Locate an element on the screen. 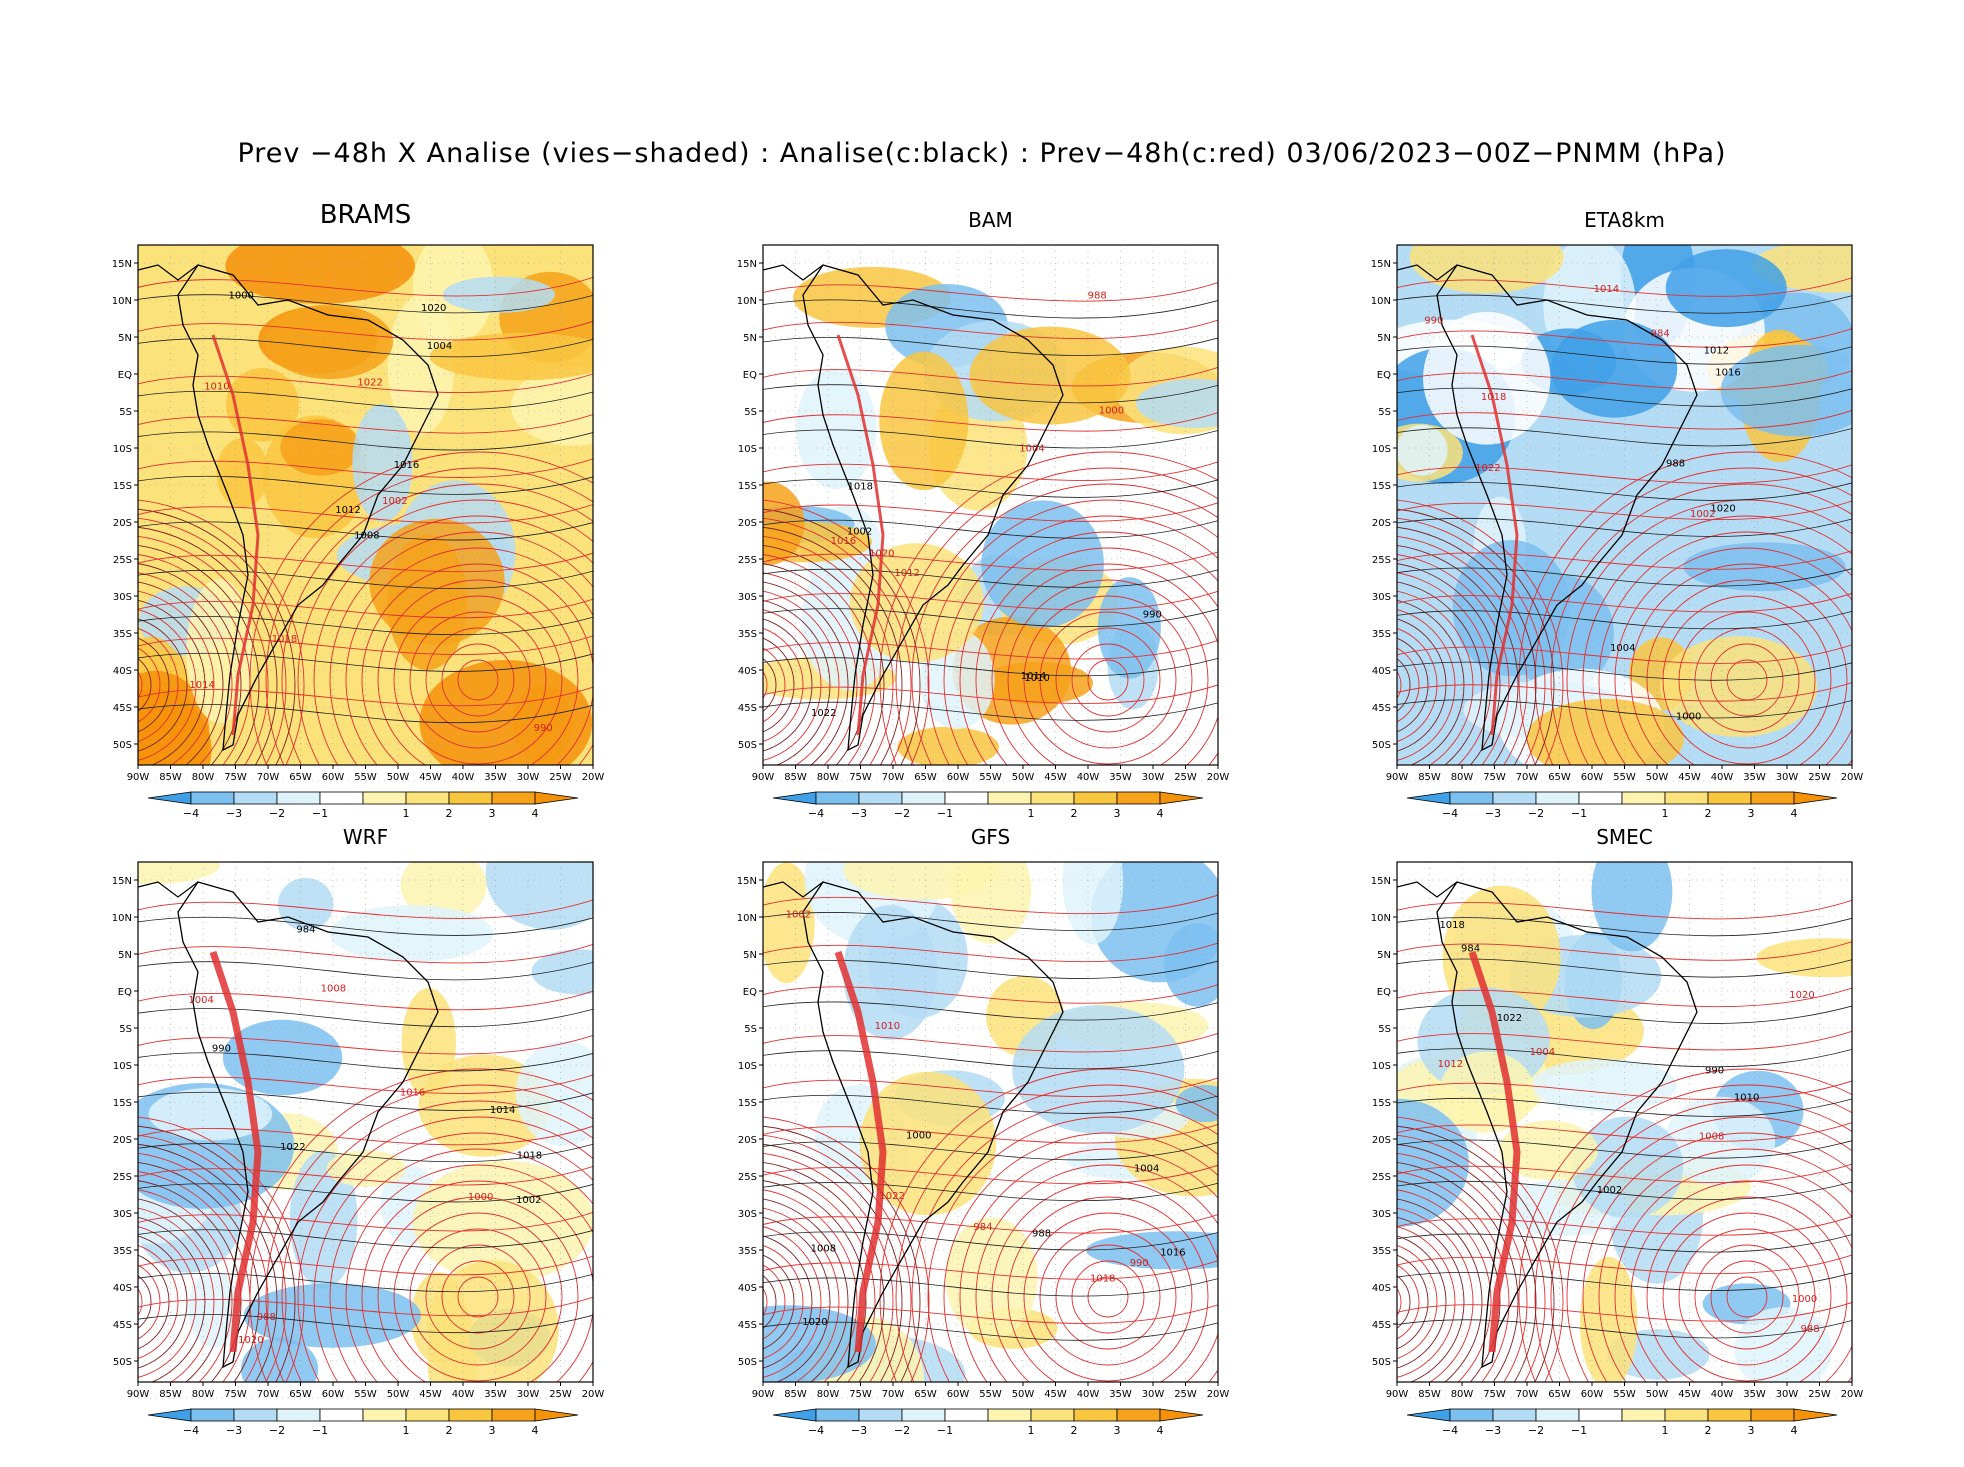 The width and height of the screenshot is (1964, 1467). colorbar-label: −2 is located at coordinates (902, 1430).